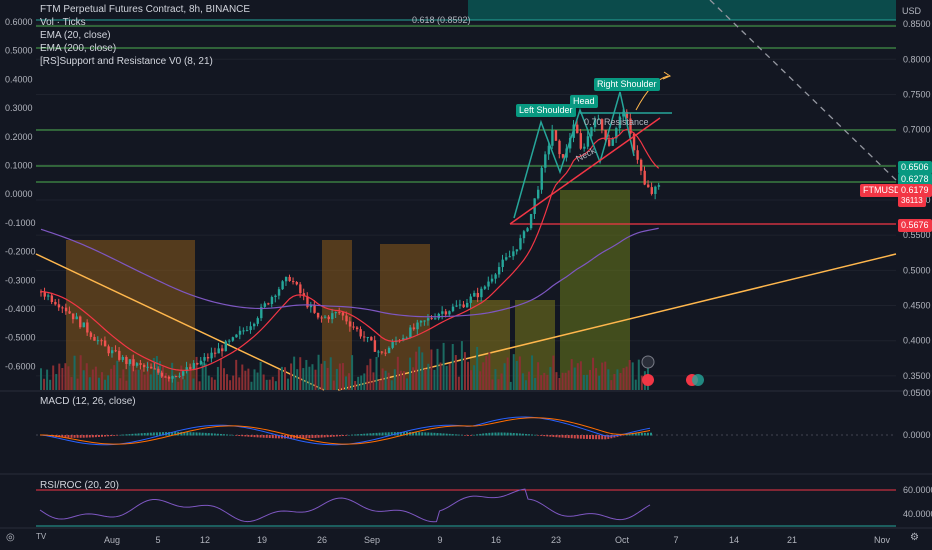 The height and width of the screenshot is (550, 932). Describe the element at coordinates (912, 11) in the screenshot. I see `currency-label: USD` at that location.